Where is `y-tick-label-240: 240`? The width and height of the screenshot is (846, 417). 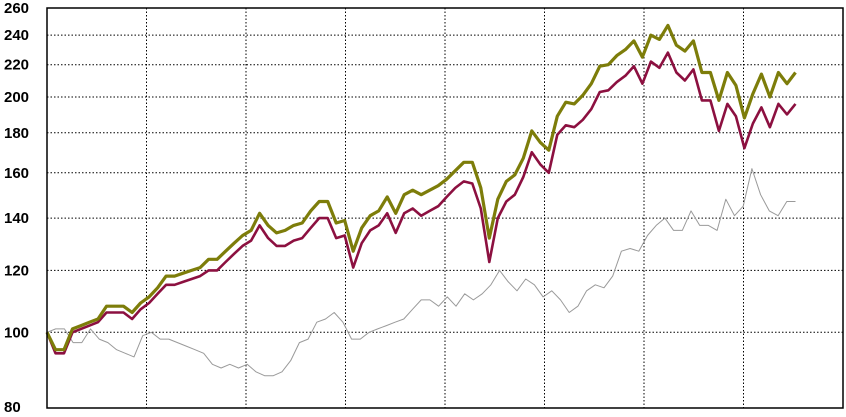 y-tick-label-240: 240 is located at coordinates (16, 35).